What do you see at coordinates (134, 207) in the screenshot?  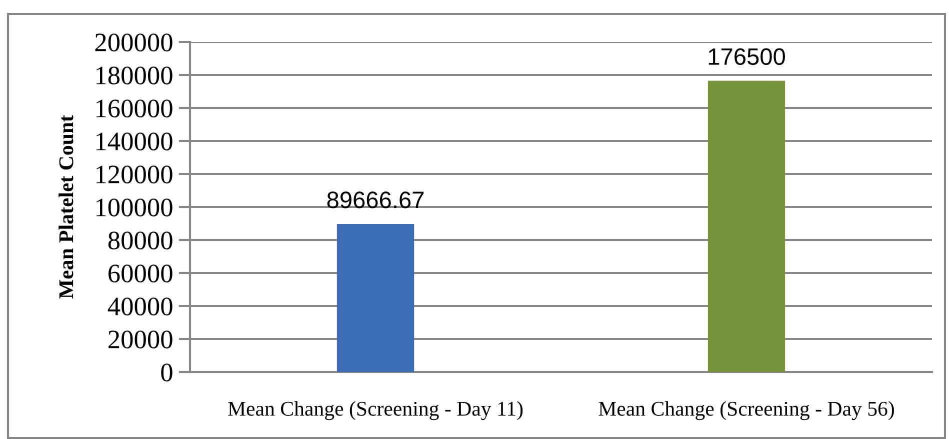 I see `y-tick-label: 100000` at bounding box center [134, 207].